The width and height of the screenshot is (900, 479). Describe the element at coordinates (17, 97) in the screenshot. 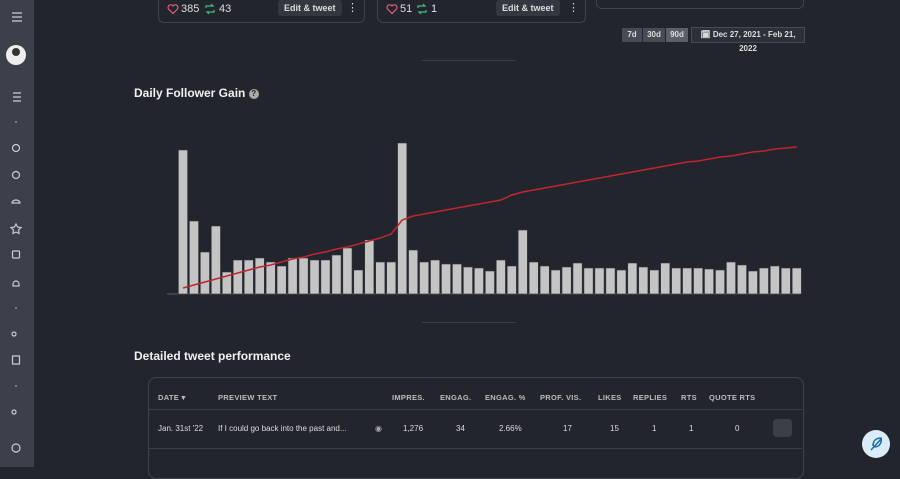

I see `list-icon` at that location.